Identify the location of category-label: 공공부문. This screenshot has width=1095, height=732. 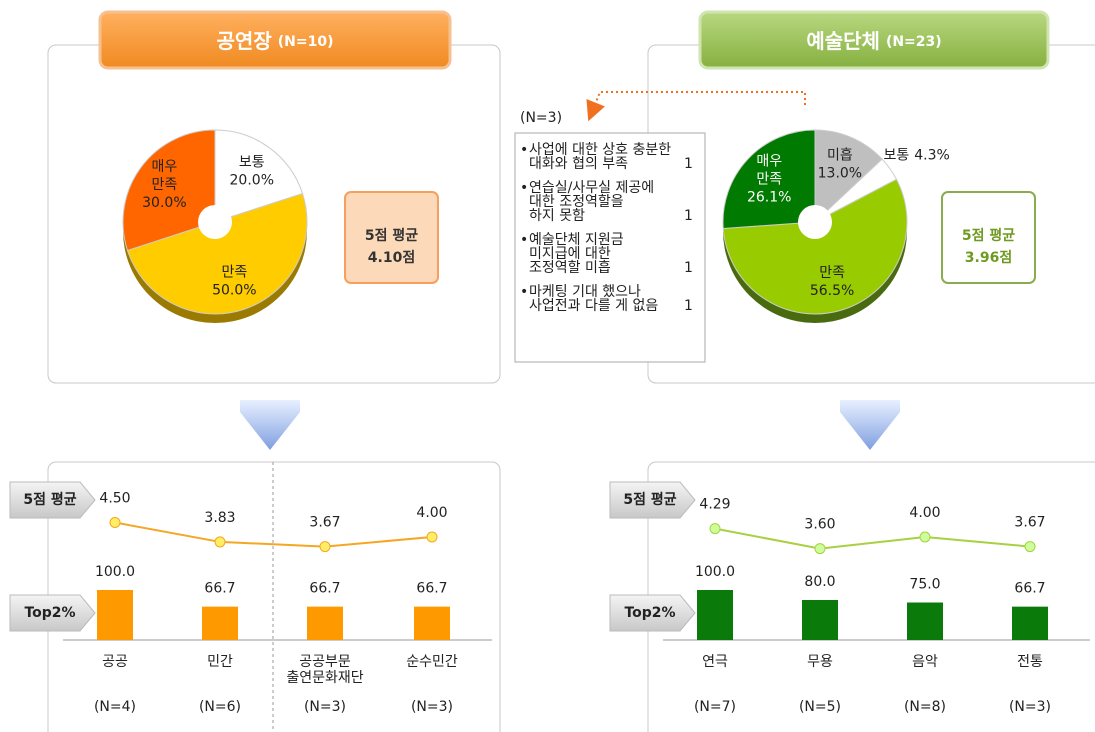
(325, 662).